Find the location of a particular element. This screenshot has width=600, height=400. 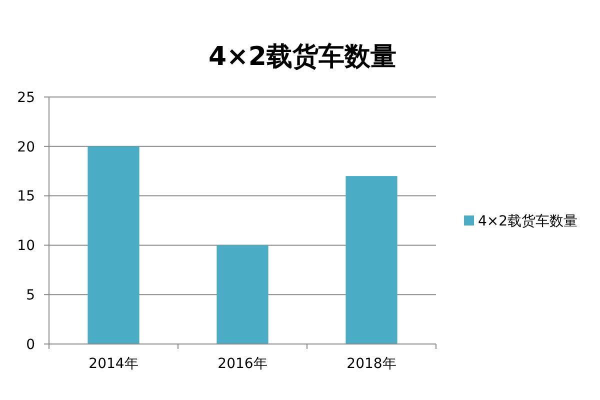

y-tick-label: 0 is located at coordinates (30, 344).